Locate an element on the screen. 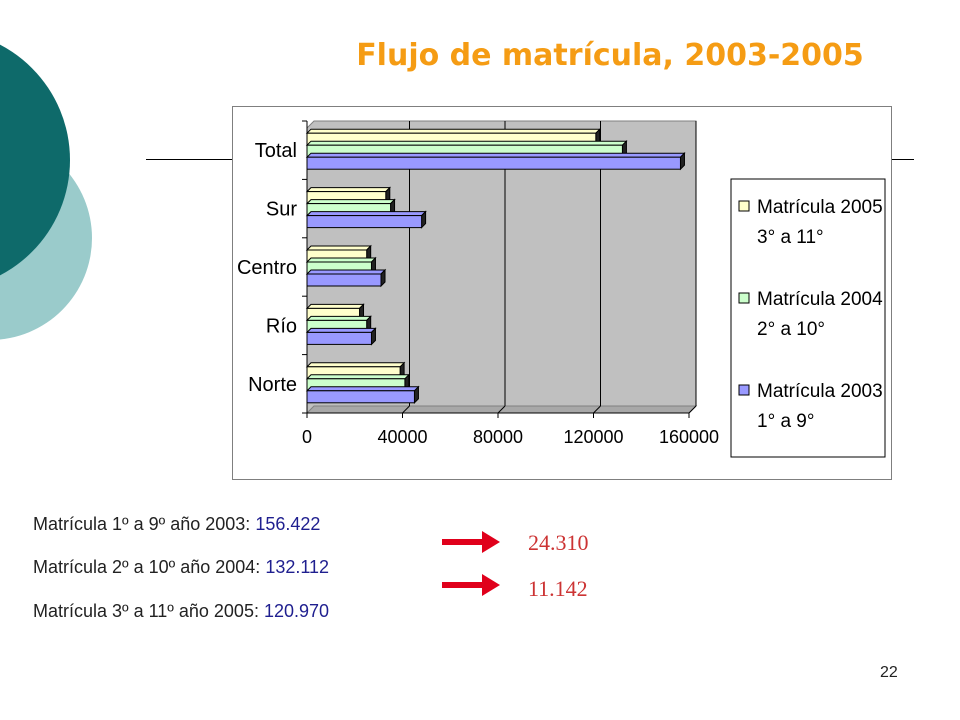 The height and width of the screenshot is (720, 960). title-rule-left is located at coordinates (189, 159).